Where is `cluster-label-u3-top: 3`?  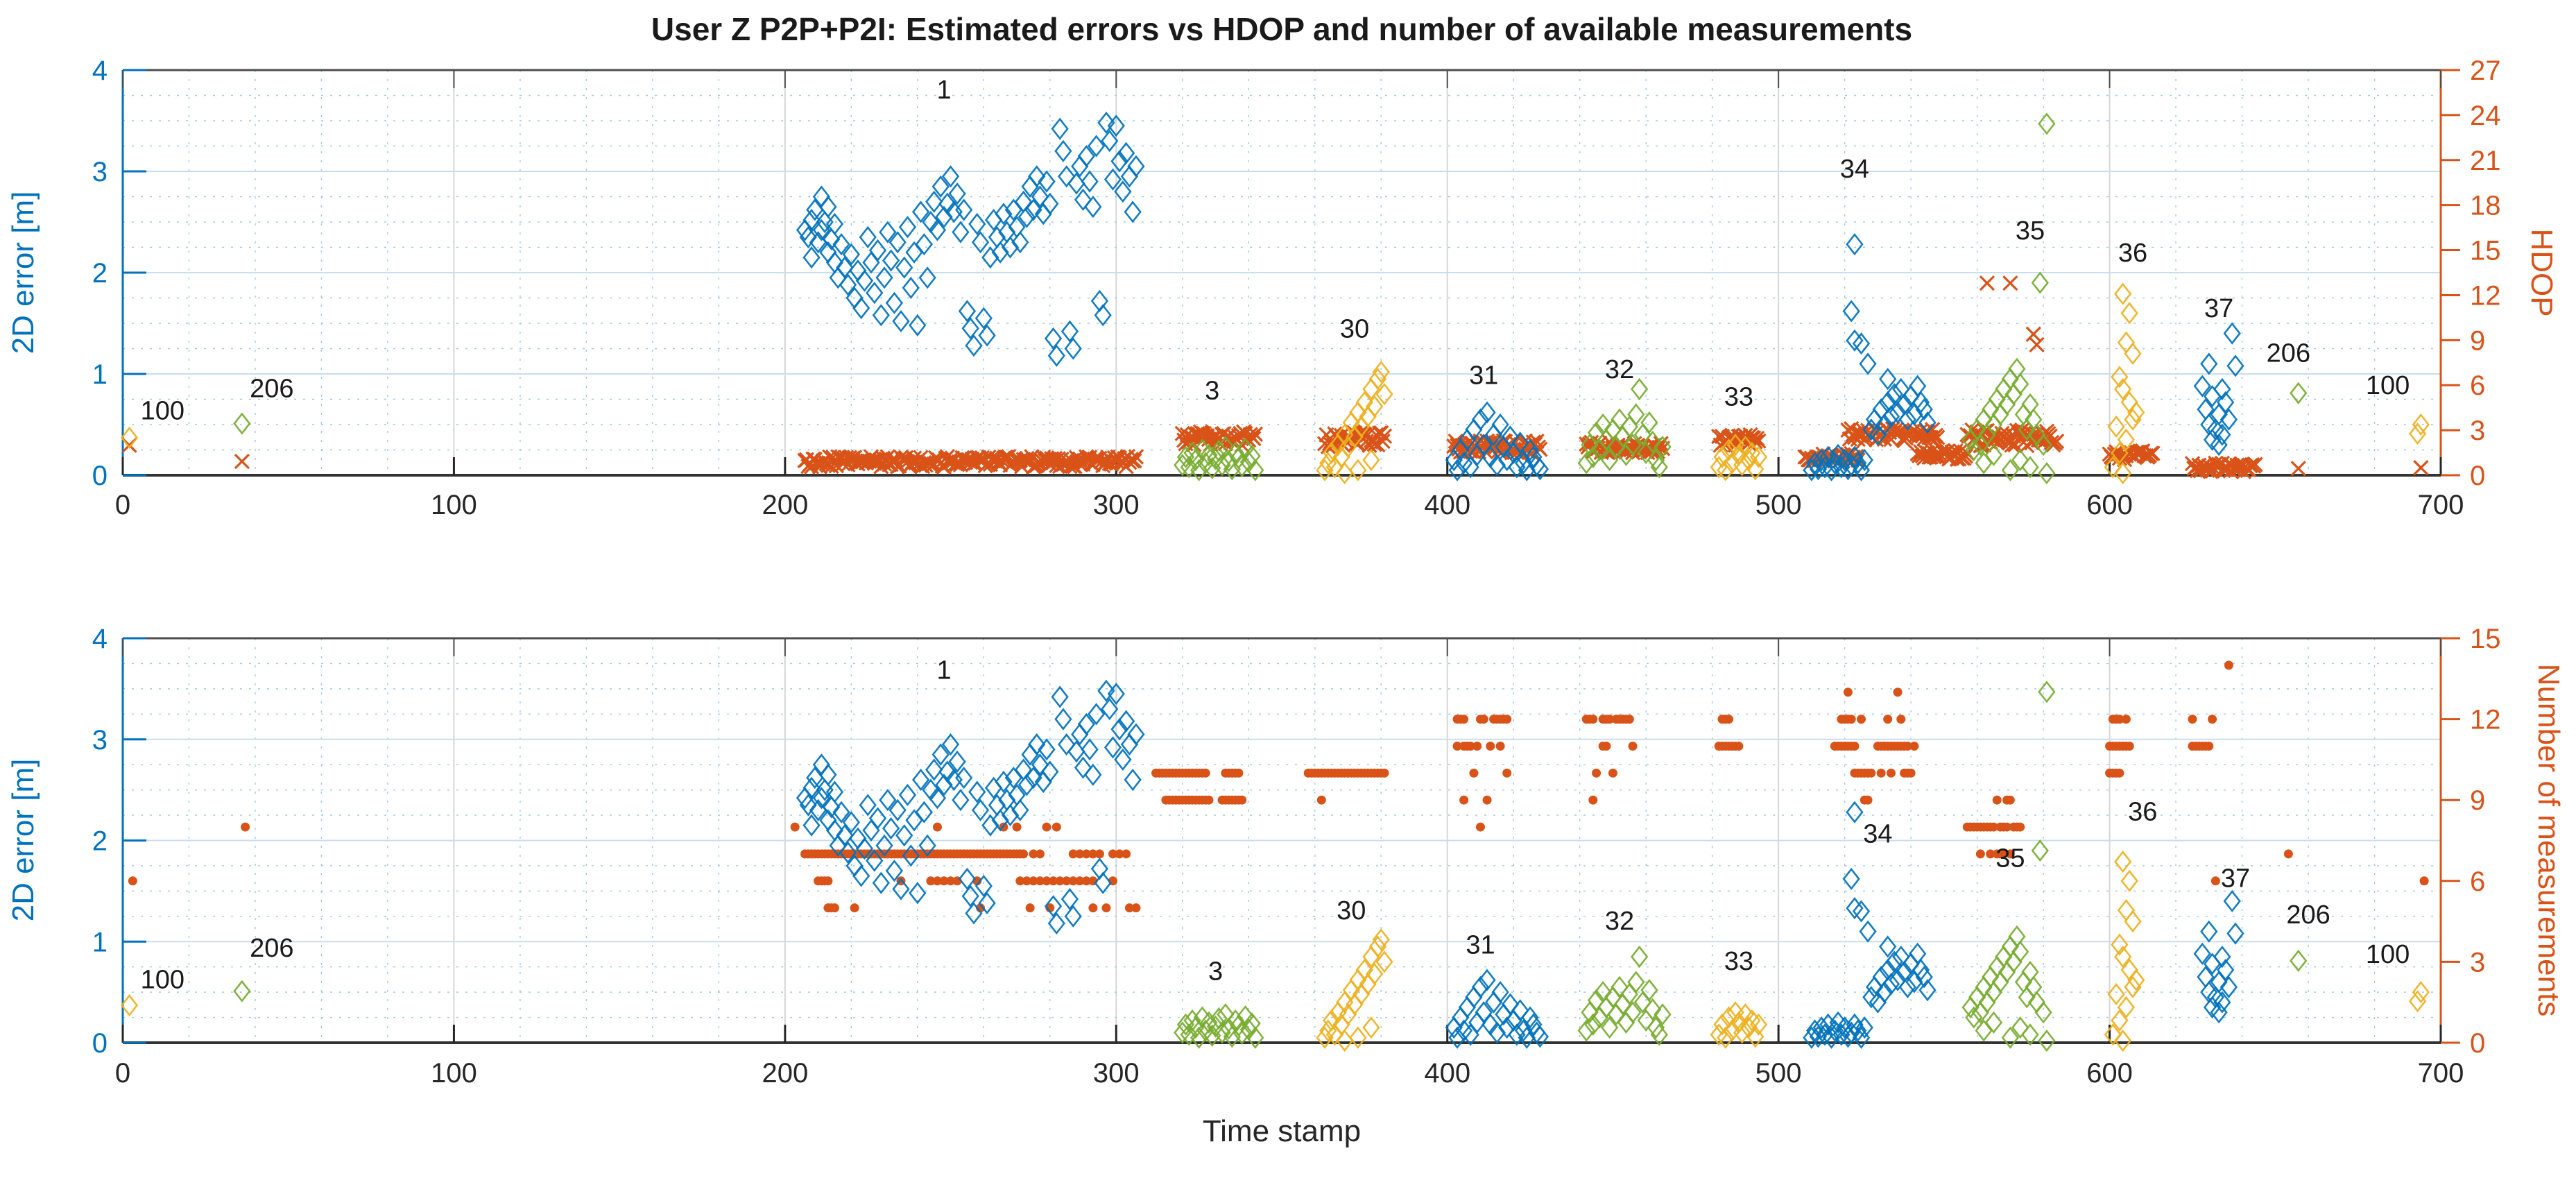 cluster-label-u3-top: 3 is located at coordinates (1212, 391).